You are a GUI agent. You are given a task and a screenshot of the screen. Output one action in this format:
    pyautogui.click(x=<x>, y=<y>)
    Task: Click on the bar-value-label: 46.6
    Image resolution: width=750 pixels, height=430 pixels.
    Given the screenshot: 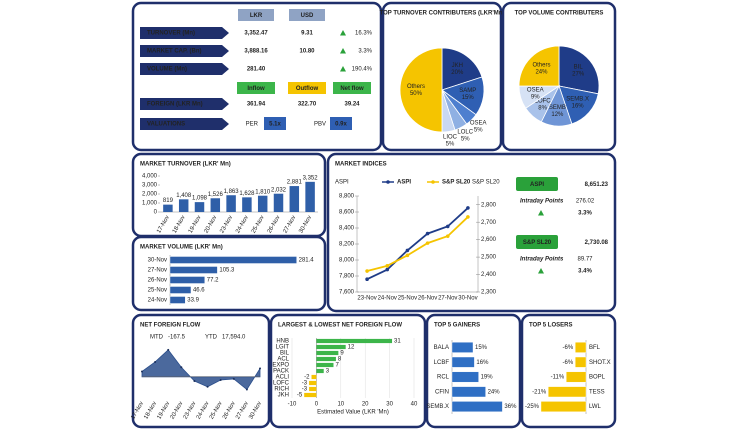 What is the action you would take?
    pyautogui.click(x=199, y=291)
    